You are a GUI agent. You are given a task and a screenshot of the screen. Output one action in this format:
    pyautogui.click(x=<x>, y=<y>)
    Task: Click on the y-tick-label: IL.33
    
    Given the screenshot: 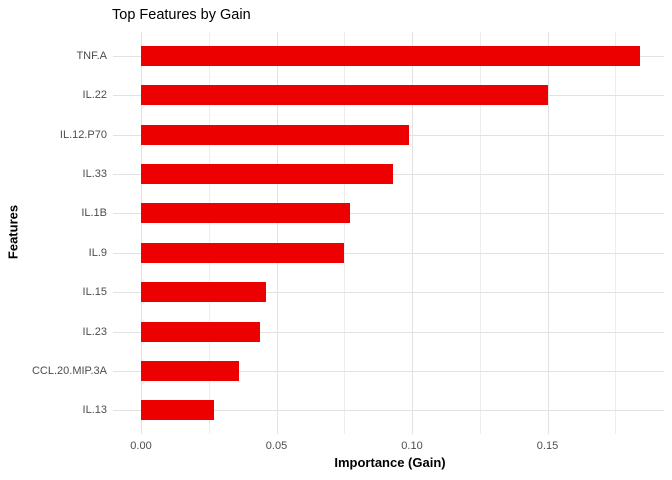 What is the action you would take?
    pyautogui.click(x=94, y=173)
    